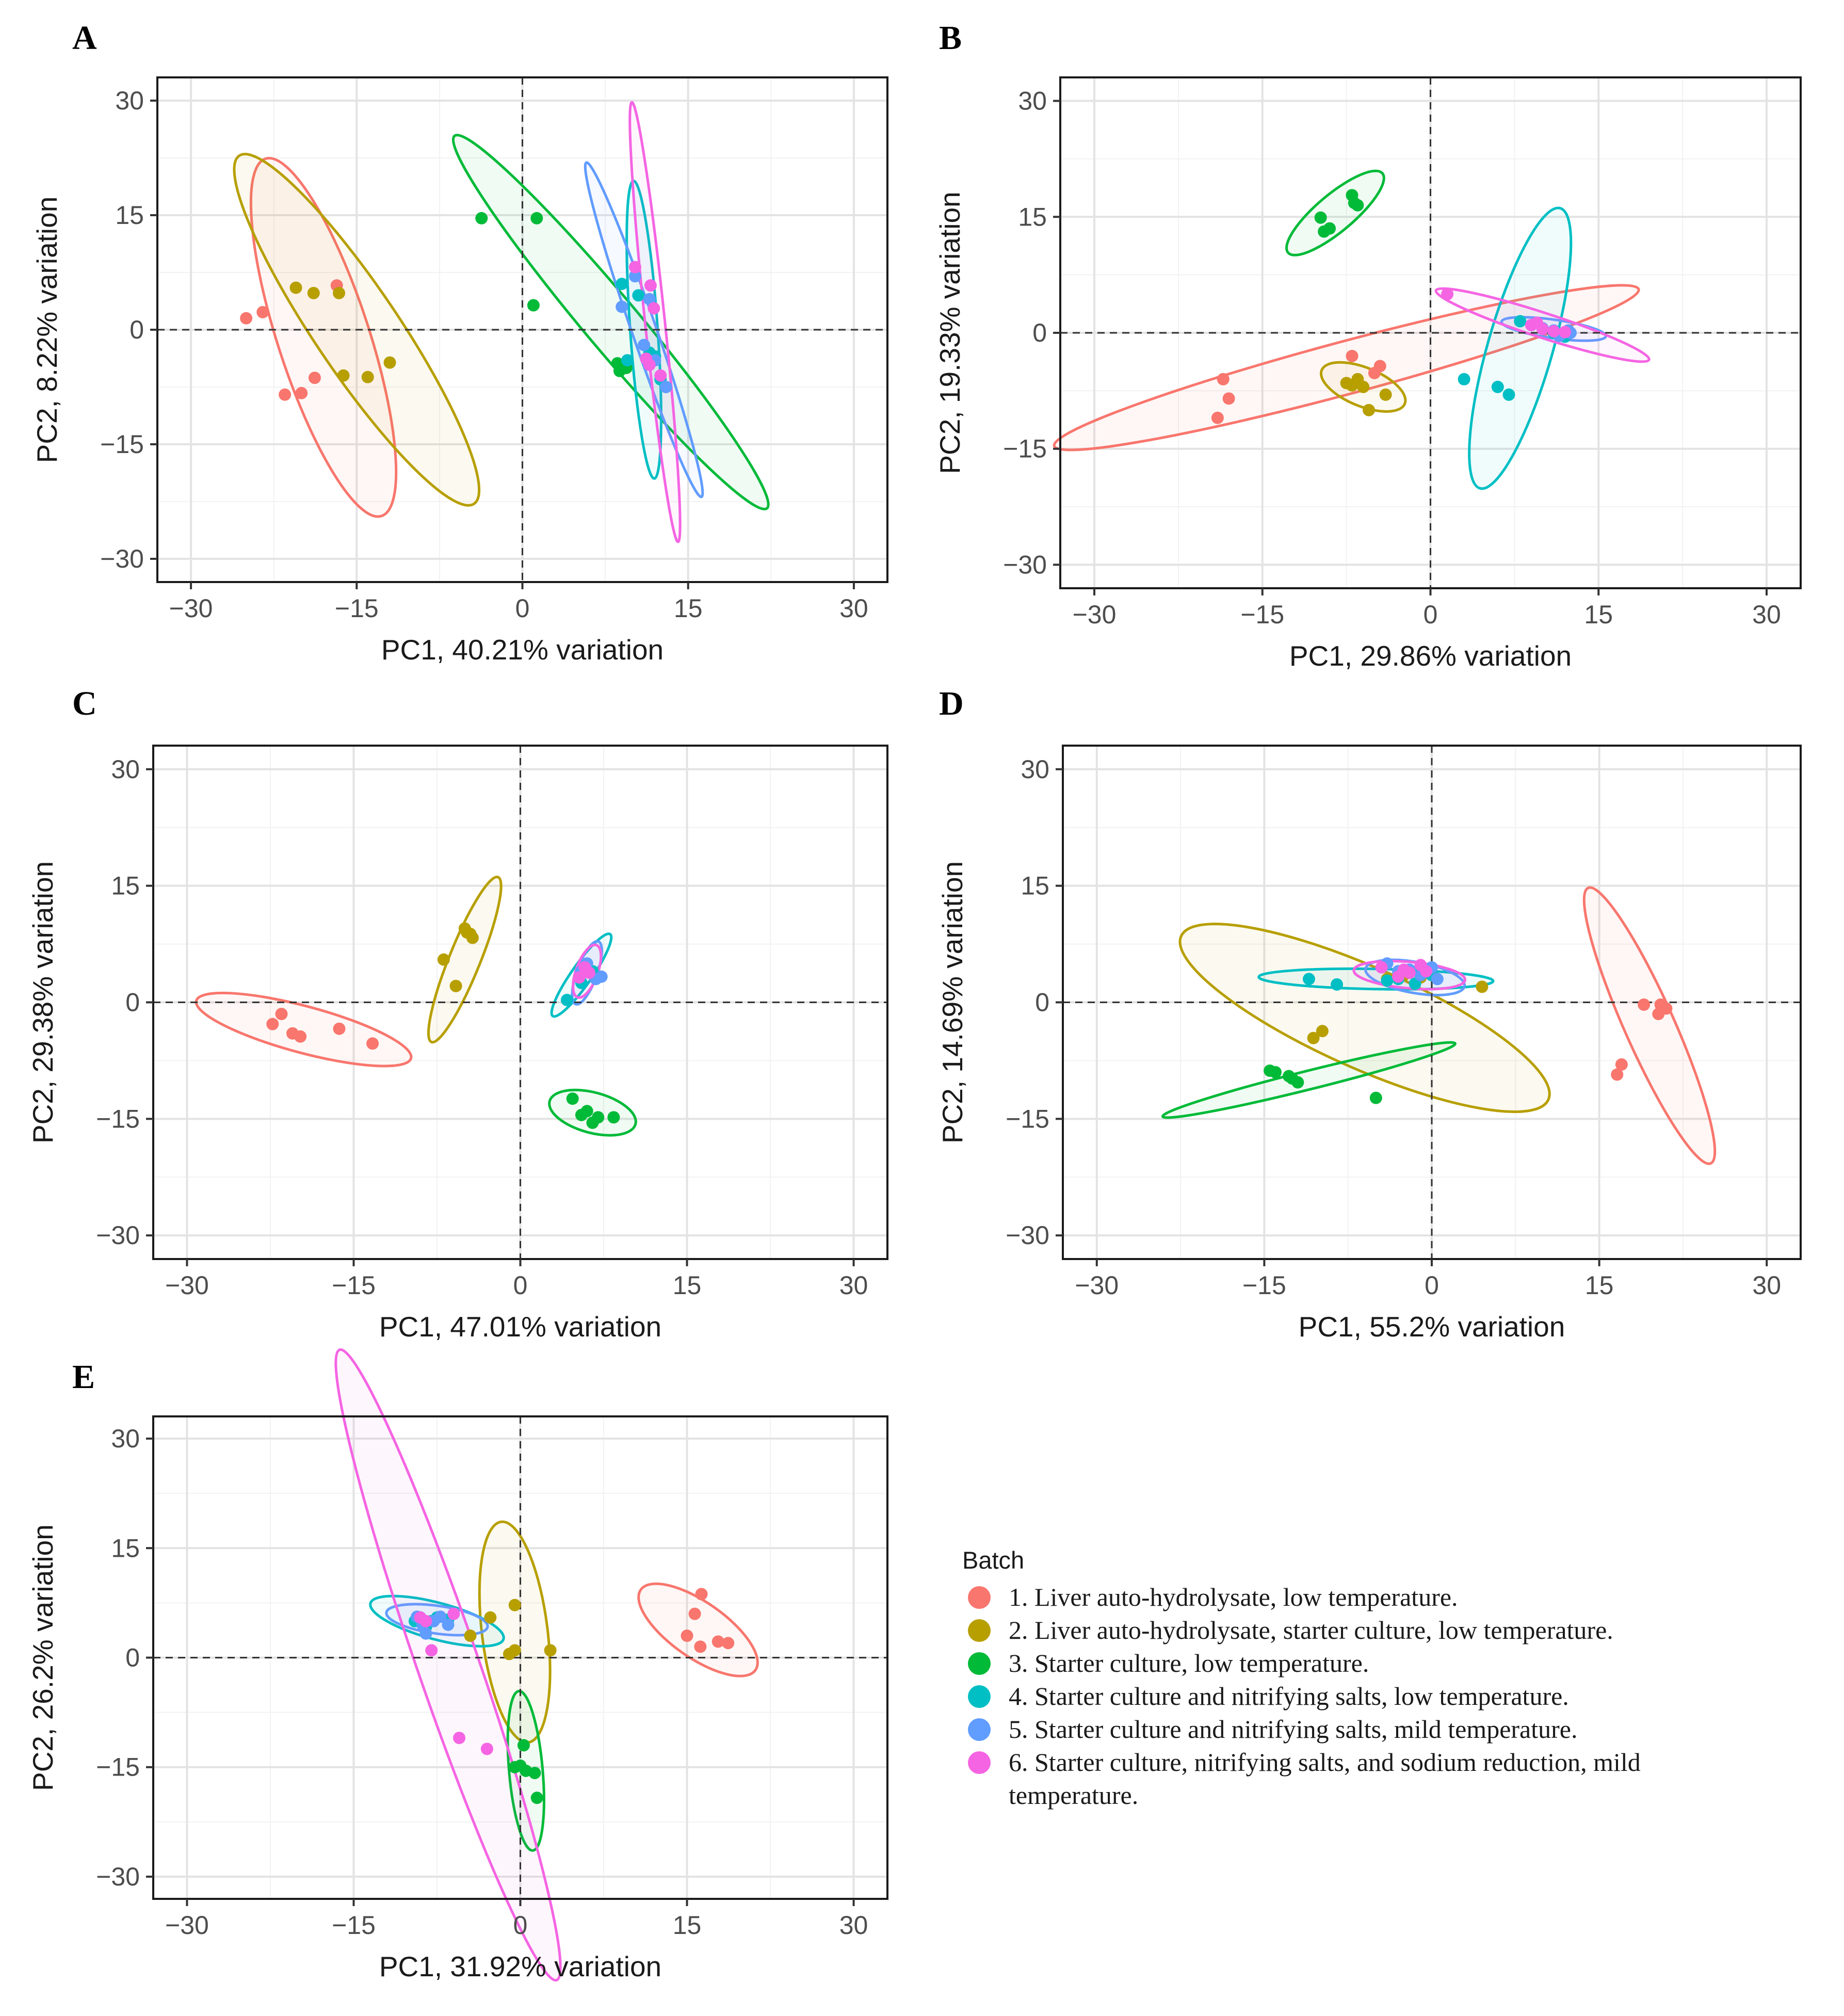 The width and height of the screenshot is (1844, 2016). I want to click on y-axis-title: PC2, 29.38% variation, so click(43, 1002).